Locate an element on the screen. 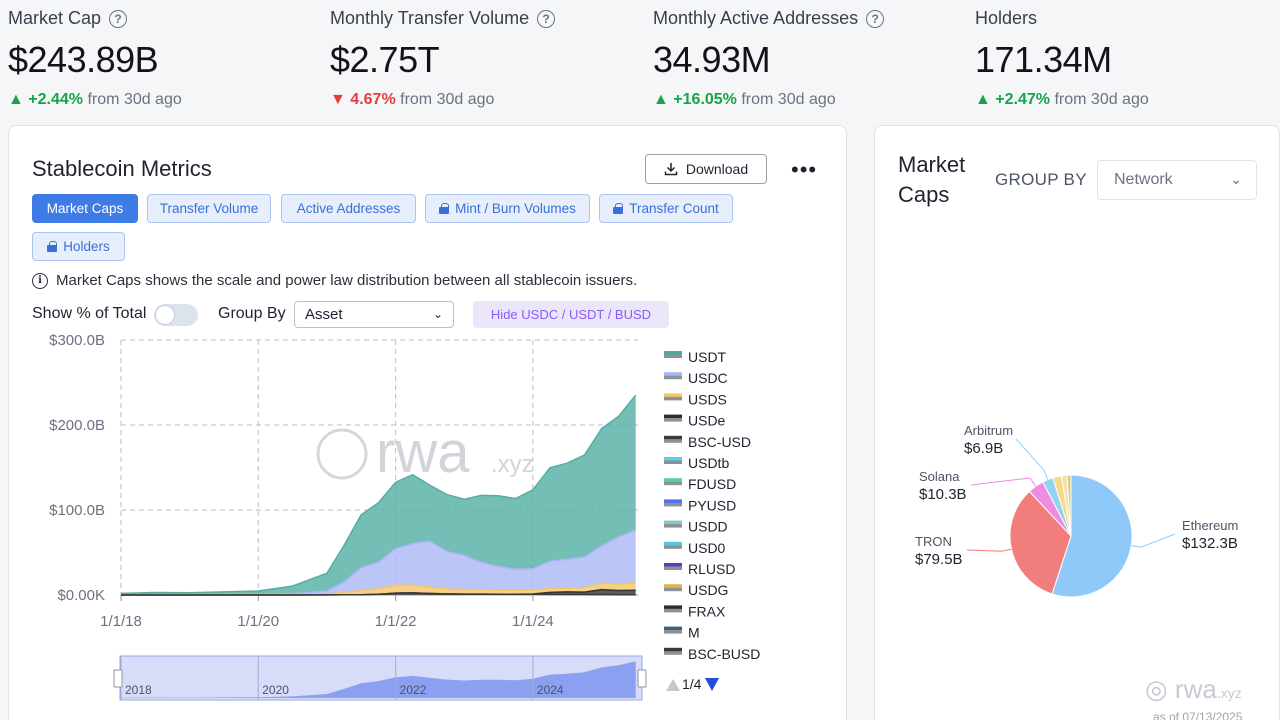 The width and height of the screenshot is (1280, 720). legend-item-usdt: USDT is located at coordinates (707, 357).